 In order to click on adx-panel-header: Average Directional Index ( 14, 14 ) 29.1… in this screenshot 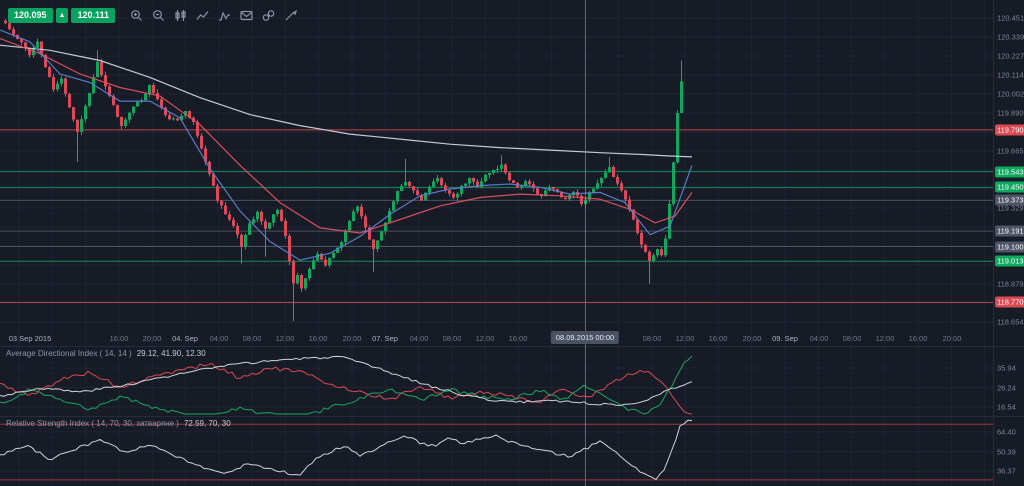, I will do `click(106, 353)`.